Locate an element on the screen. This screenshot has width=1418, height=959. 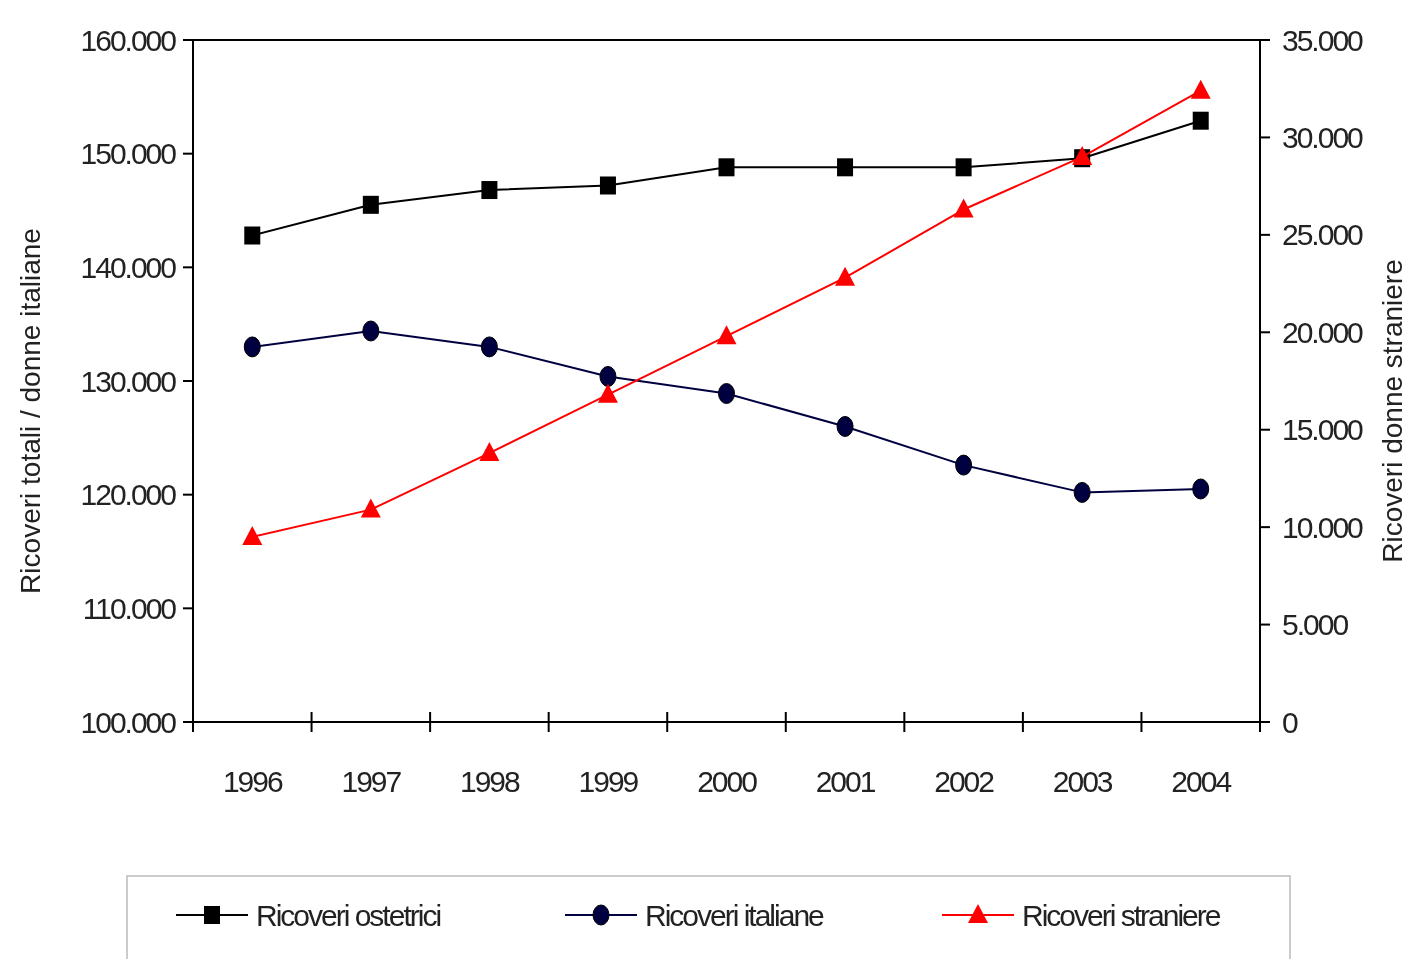
y-tick-label: 120.000 is located at coordinates (128, 495).